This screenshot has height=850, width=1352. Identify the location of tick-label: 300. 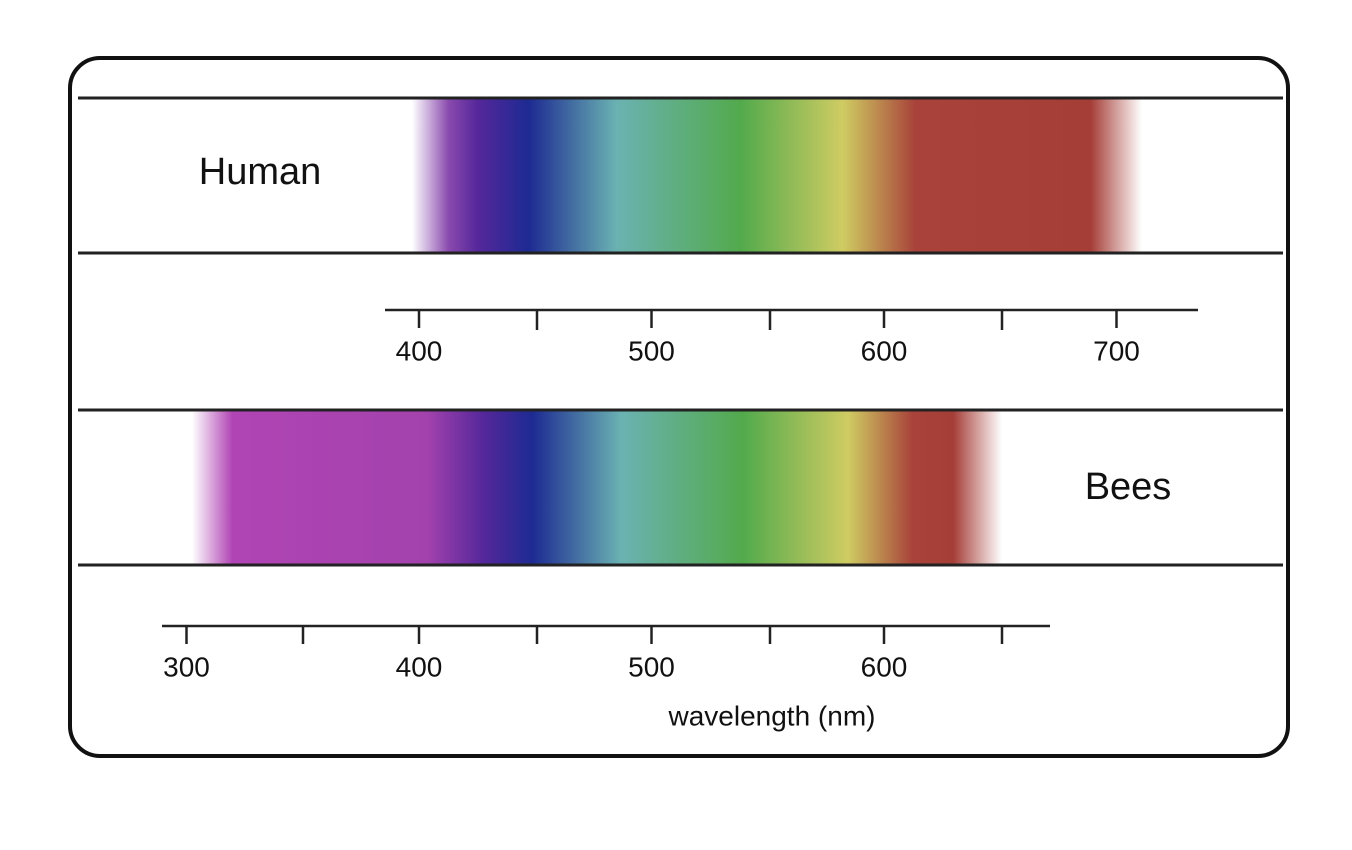
(186, 666).